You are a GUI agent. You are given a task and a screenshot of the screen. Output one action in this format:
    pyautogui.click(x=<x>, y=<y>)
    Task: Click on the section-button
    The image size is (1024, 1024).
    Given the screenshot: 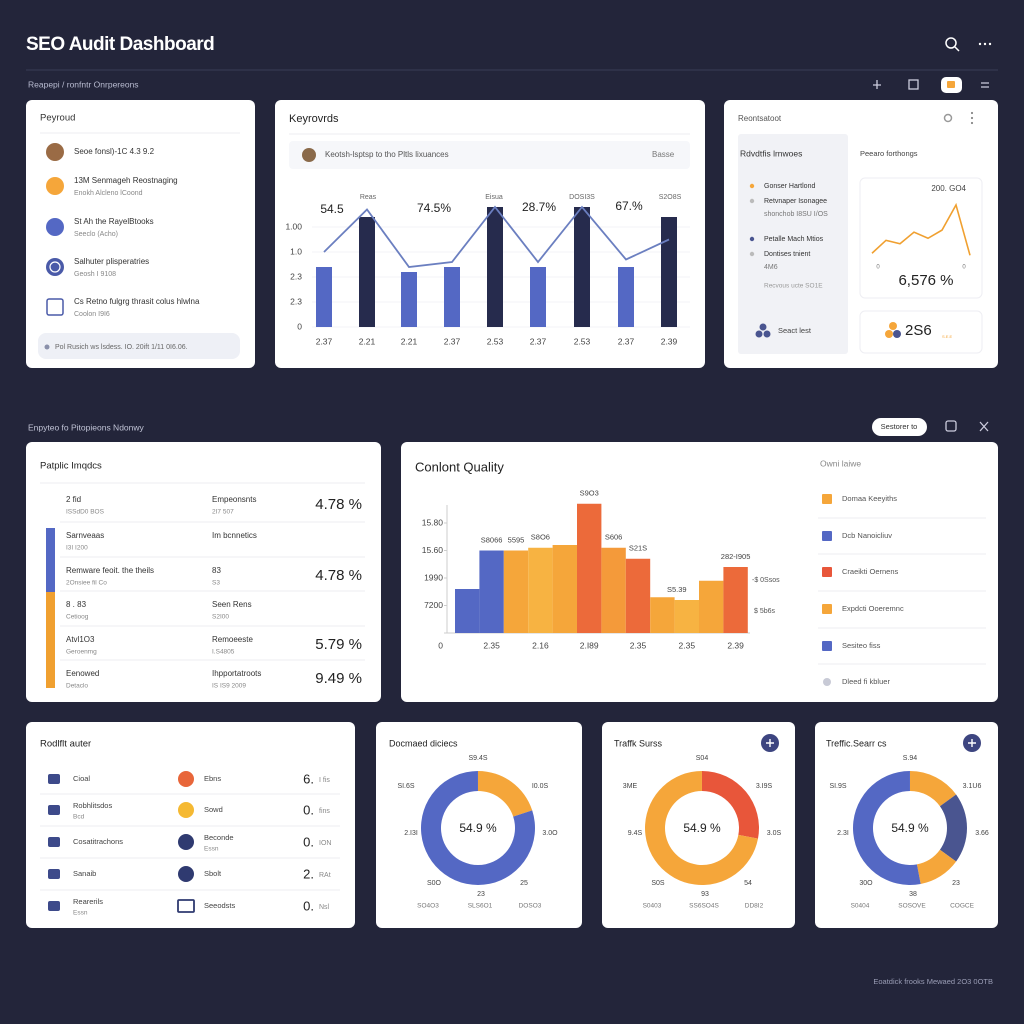 What is the action you would take?
    pyautogui.click(x=899, y=427)
    